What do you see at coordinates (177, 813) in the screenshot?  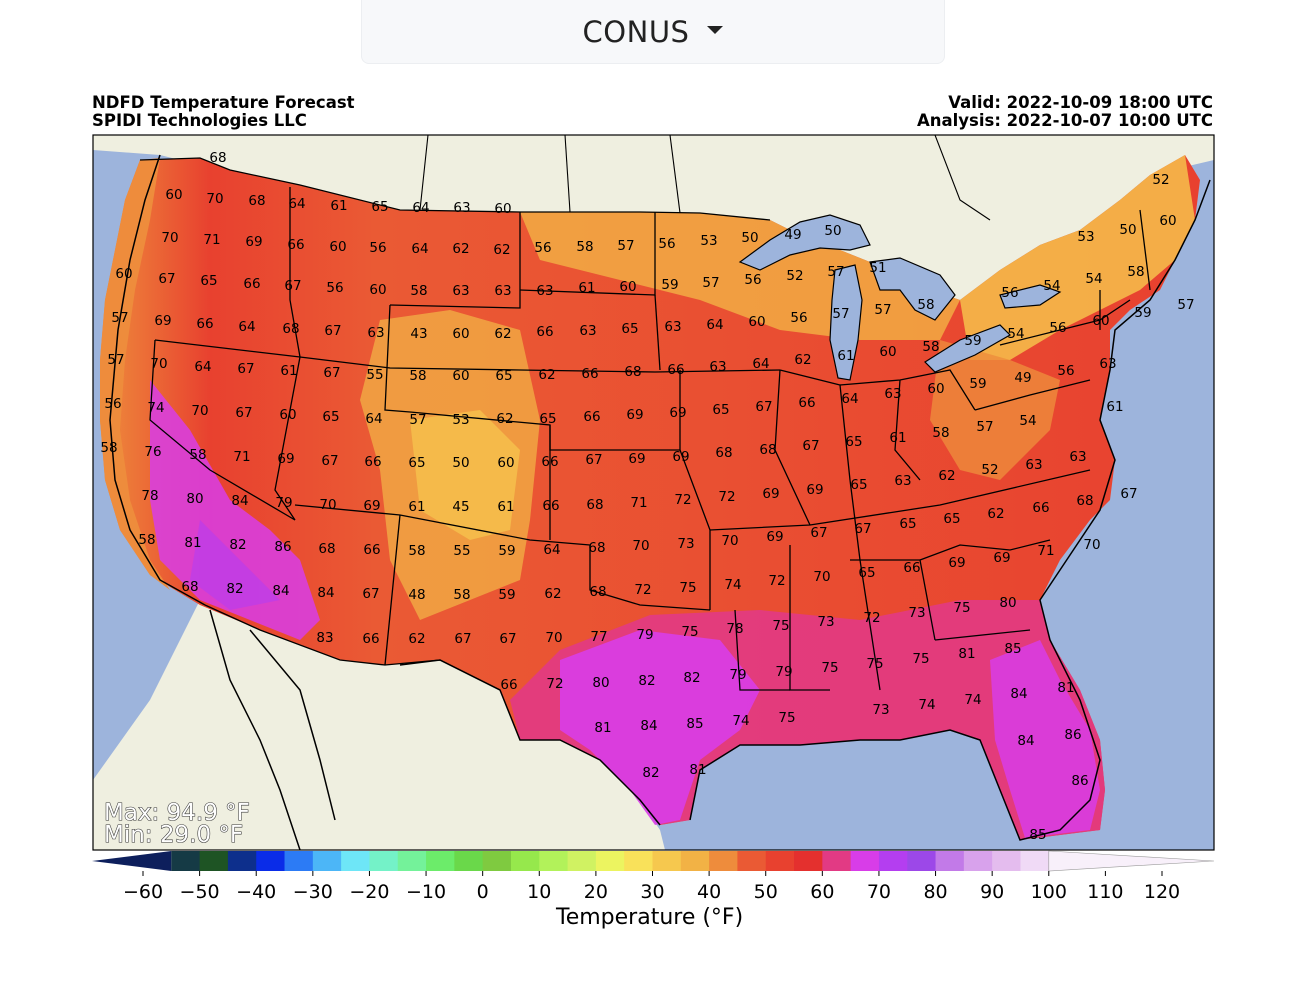 I see `max-stat: Max: 94.9 °F` at bounding box center [177, 813].